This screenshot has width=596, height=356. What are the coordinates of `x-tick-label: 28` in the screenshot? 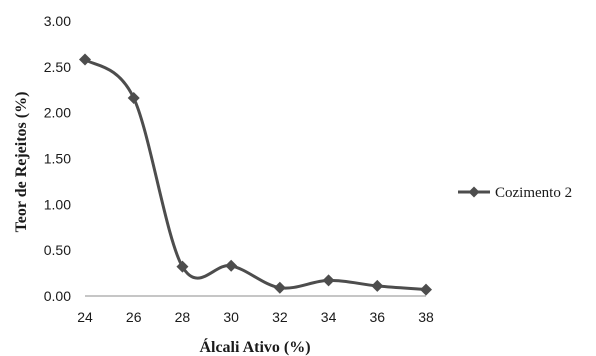 It's located at (183, 317).